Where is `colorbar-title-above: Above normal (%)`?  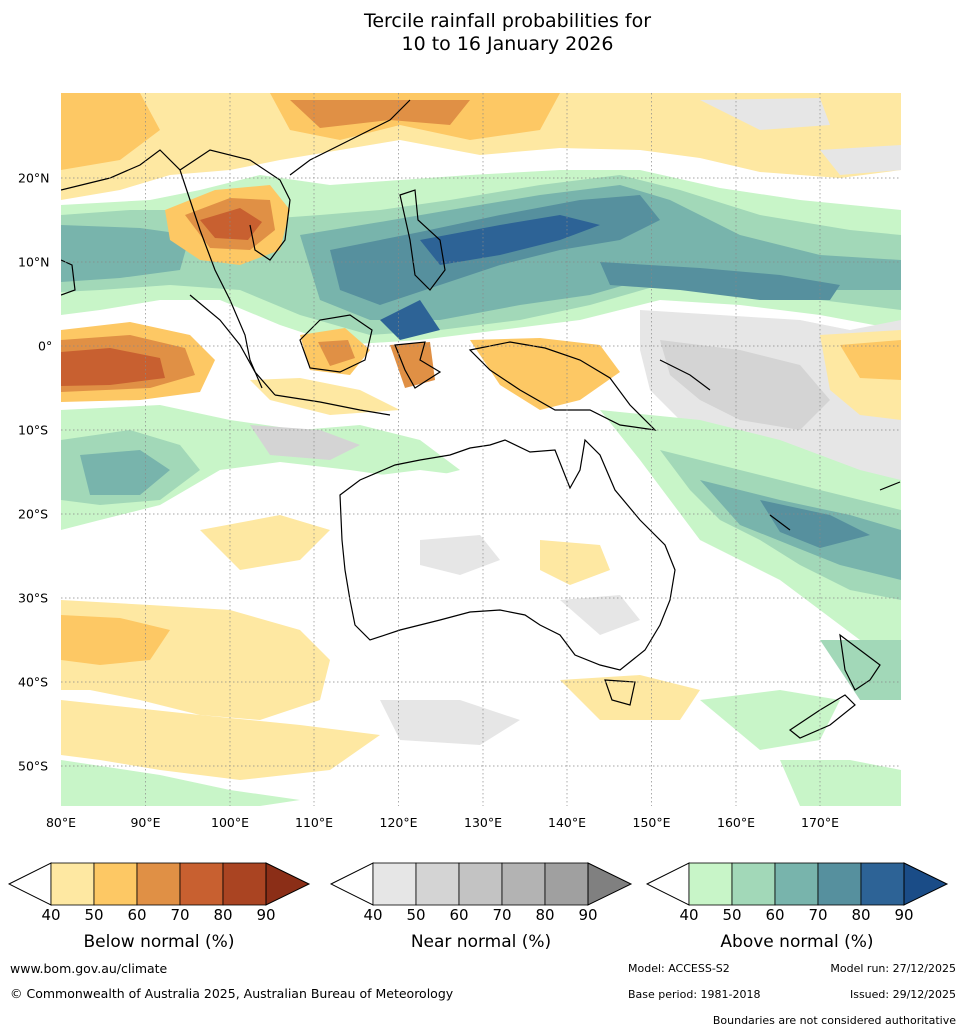 colorbar-title-above: Above normal (%) is located at coordinates (797, 942).